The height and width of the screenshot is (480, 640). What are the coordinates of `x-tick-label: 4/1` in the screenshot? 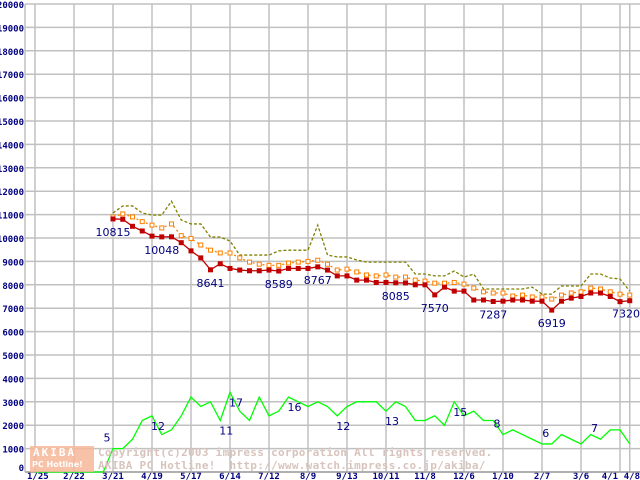 It's located at (610, 476).